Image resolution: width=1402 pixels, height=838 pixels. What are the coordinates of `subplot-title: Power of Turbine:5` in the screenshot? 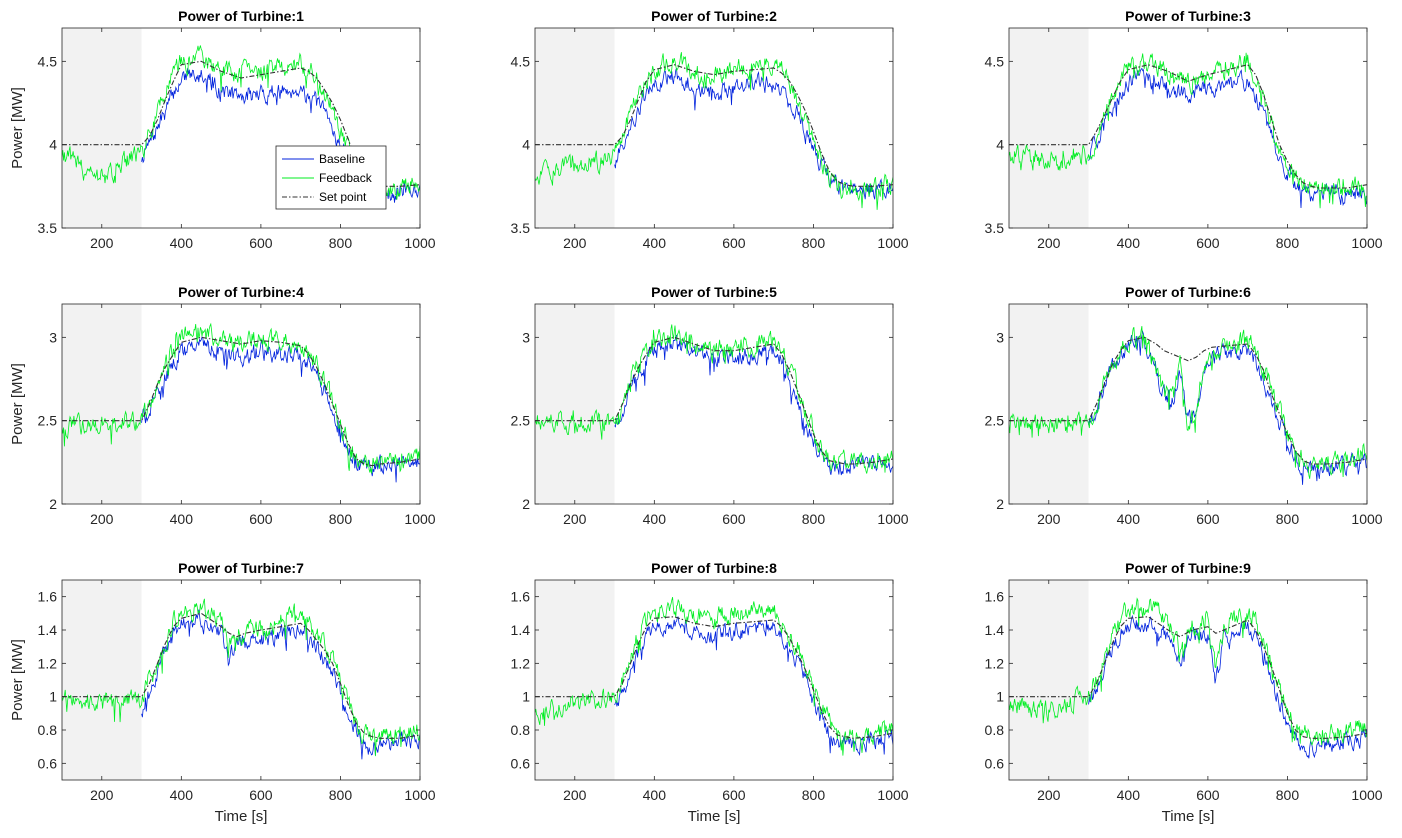 It's located at (714, 292).